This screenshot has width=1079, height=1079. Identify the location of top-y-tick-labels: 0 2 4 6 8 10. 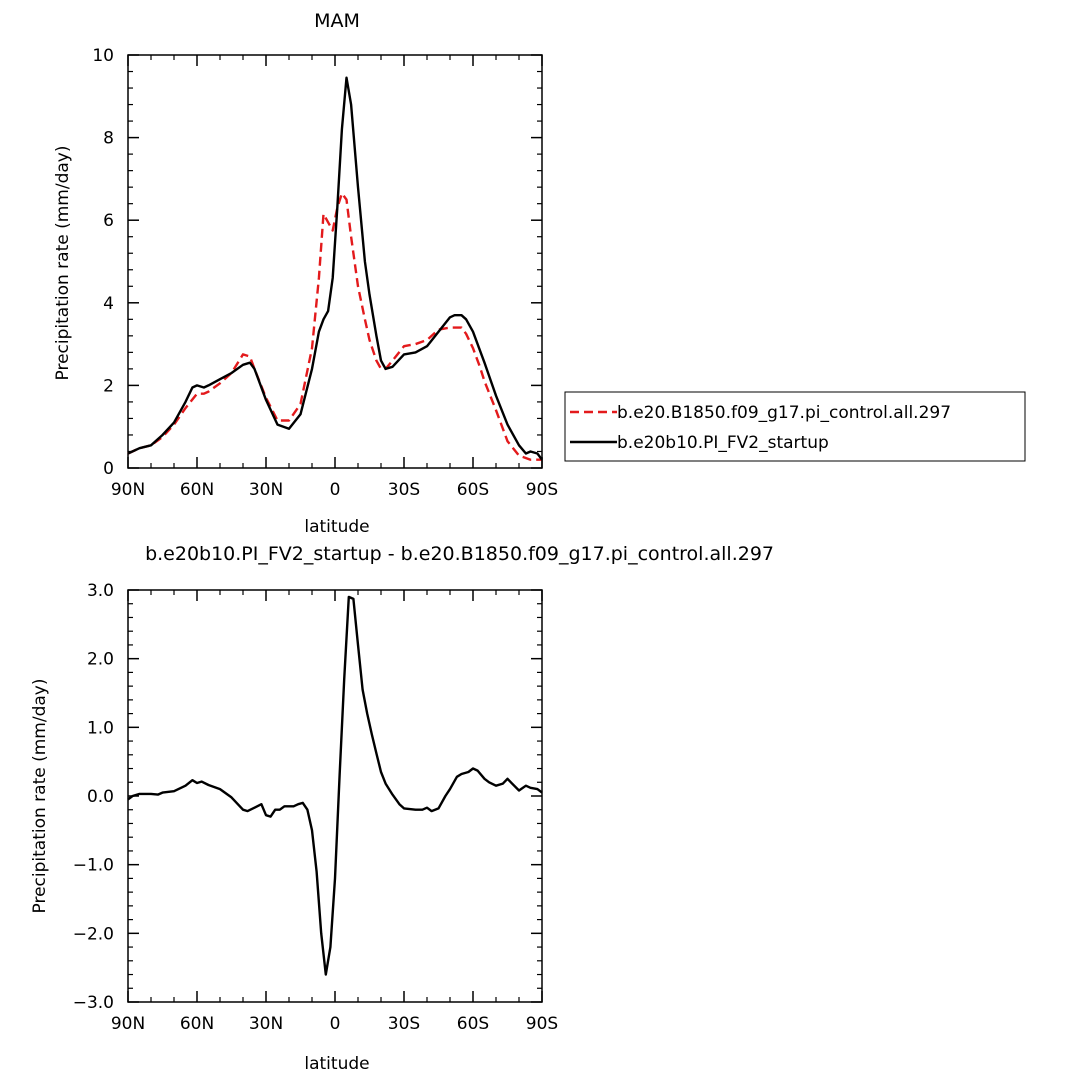
(103, 262).